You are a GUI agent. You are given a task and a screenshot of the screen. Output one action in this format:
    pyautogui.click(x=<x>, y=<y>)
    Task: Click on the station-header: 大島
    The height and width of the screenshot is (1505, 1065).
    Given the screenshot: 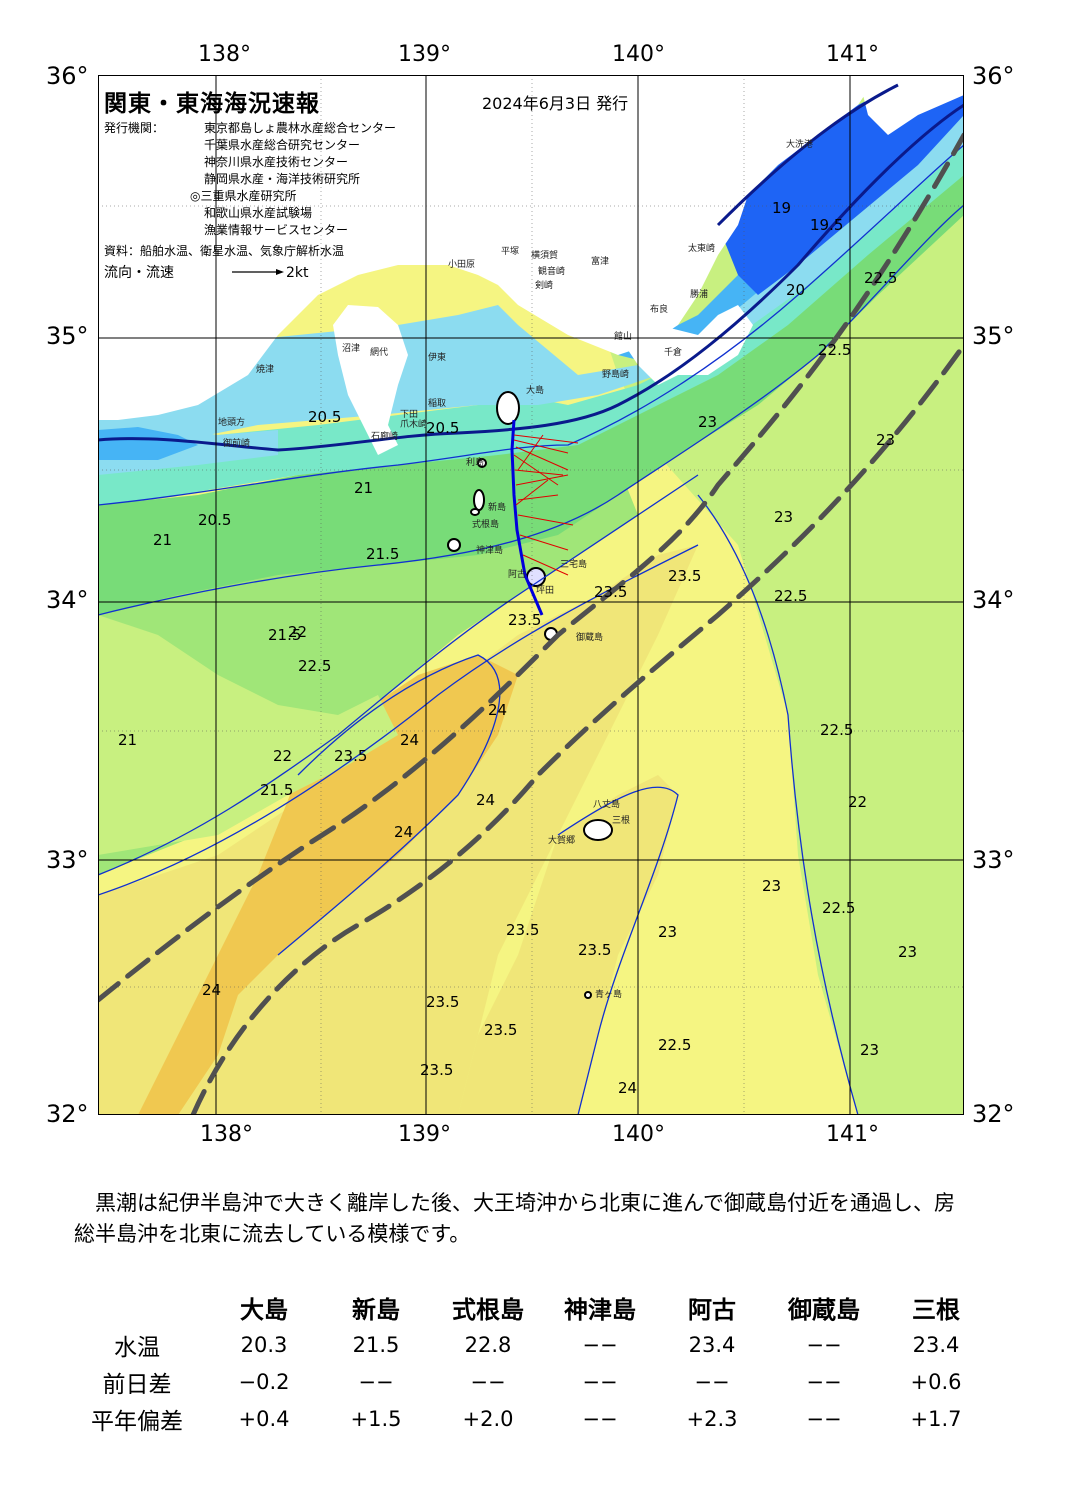 What is the action you would take?
    pyautogui.click(x=264, y=1309)
    